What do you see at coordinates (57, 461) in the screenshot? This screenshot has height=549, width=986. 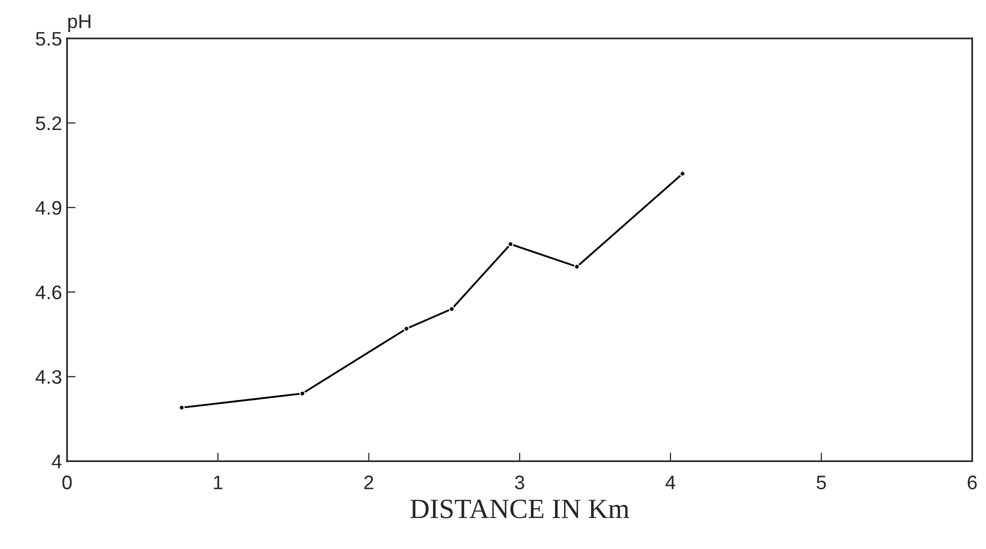 I see `y-tick-label: 4` at bounding box center [57, 461].